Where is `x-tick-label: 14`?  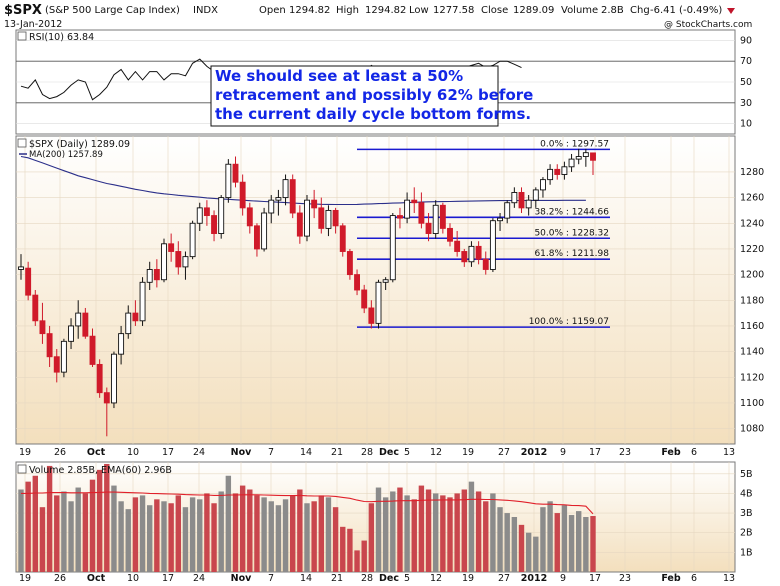 x-tick-label: 14 is located at coordinates (306, 452).